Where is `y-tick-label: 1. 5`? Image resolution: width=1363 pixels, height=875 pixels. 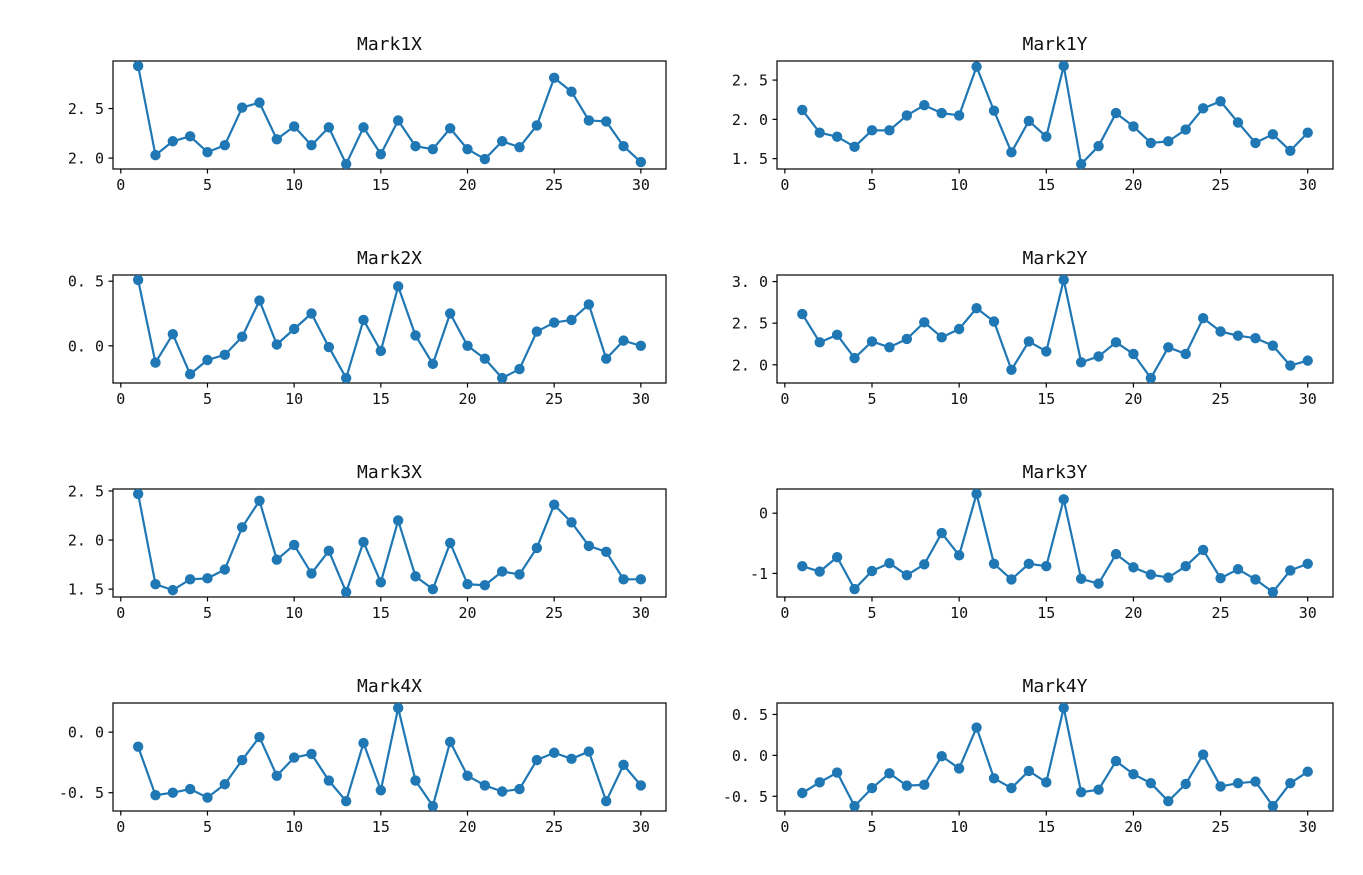 y-tick-label: 1. 5 is located at coordinates (750, 159).